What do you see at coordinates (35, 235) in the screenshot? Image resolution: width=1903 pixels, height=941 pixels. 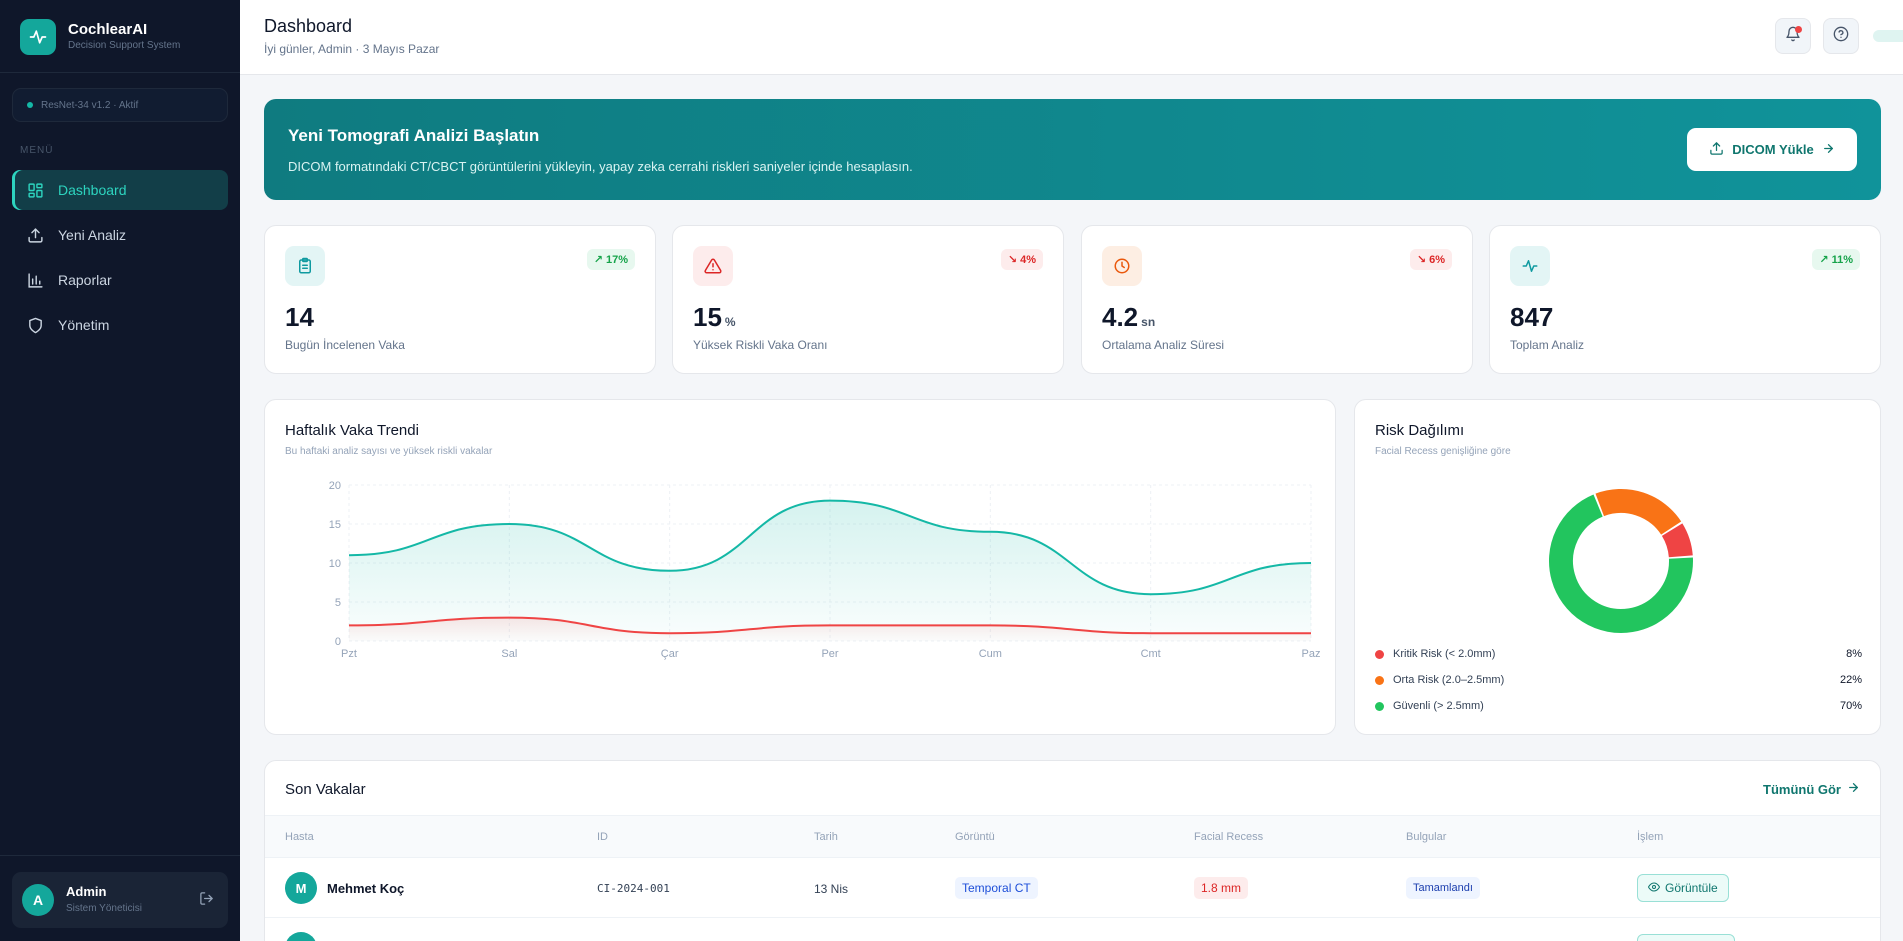 I see `upload-icon` at bounding box center [35, 235].